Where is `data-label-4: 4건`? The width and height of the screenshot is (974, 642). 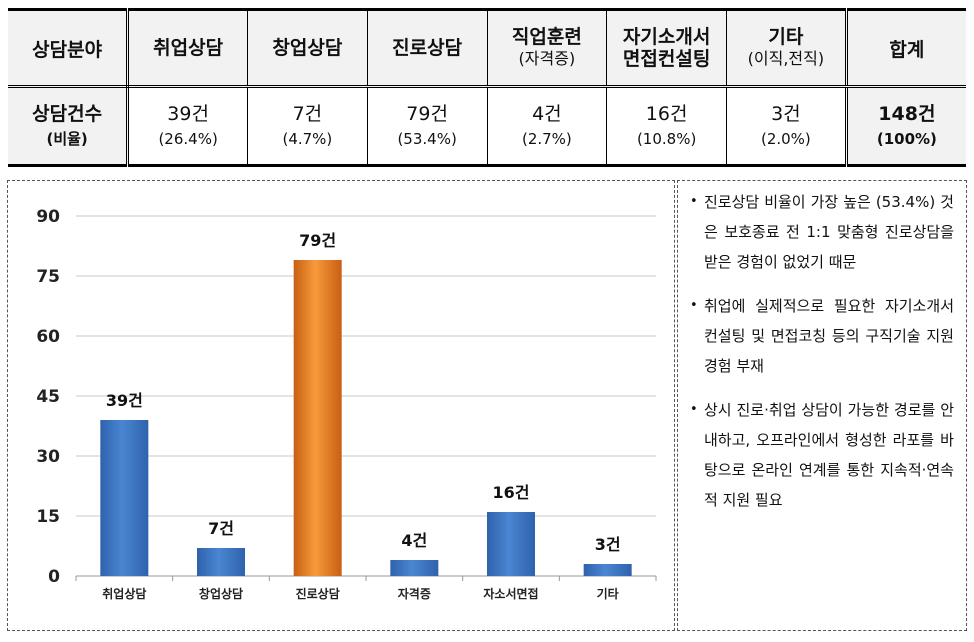 data-label-4: 4건 is located at coordinates (414, 540).